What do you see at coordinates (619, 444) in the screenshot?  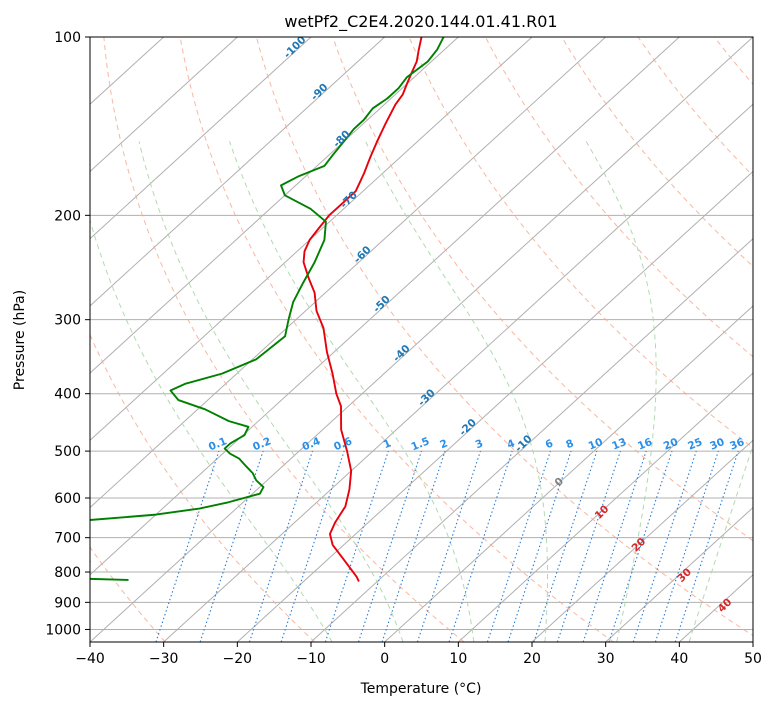 I see `mixing-ratio-label: 13` at bounding box center [619, 444].